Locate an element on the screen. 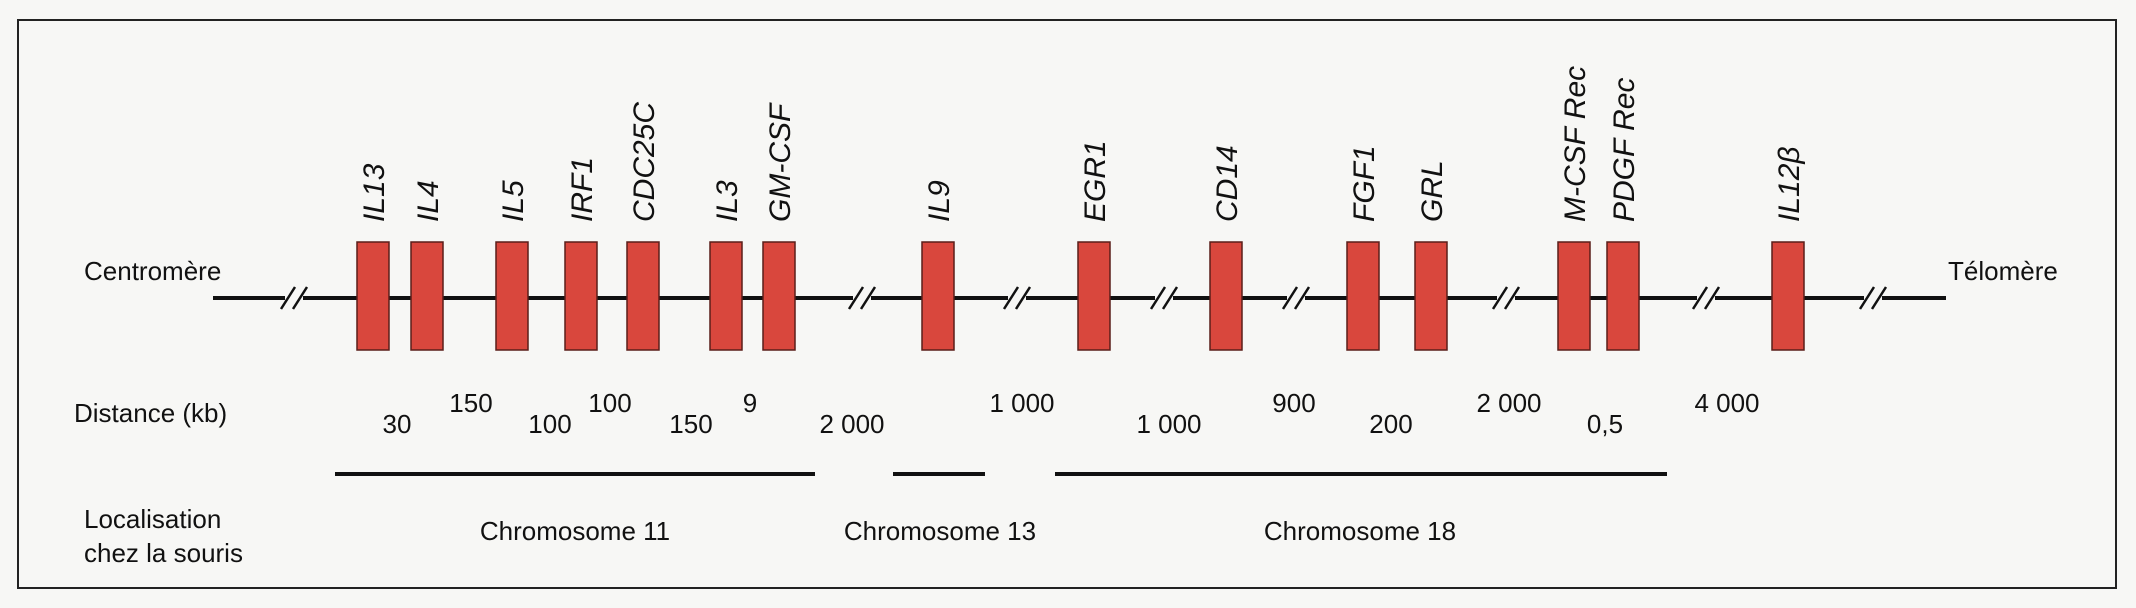 This screenshot has height=608, width=2136. gene-il3: IL3 is located at coordinates (726, 265).